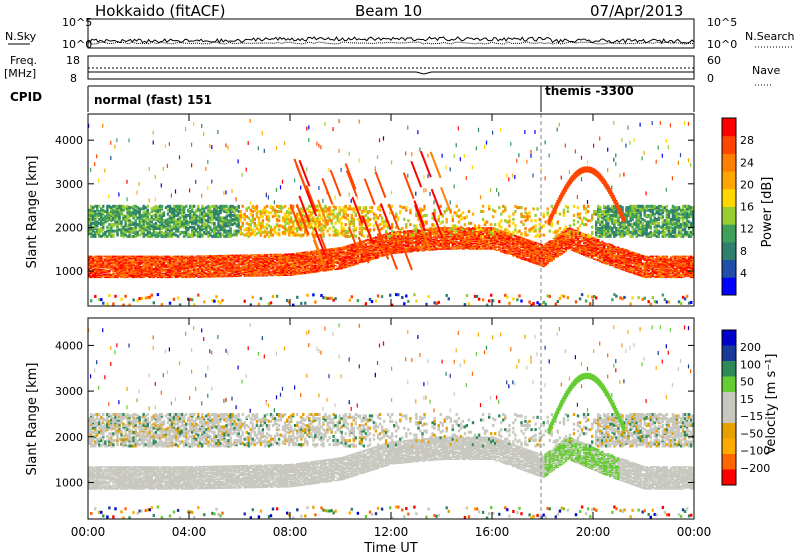 This screenshot has height=554, width=800. What do you see at coordinates (743, 273) in the screenshot?
I see `power-colorbar-tick: 4` at bounding box center [743, 273].